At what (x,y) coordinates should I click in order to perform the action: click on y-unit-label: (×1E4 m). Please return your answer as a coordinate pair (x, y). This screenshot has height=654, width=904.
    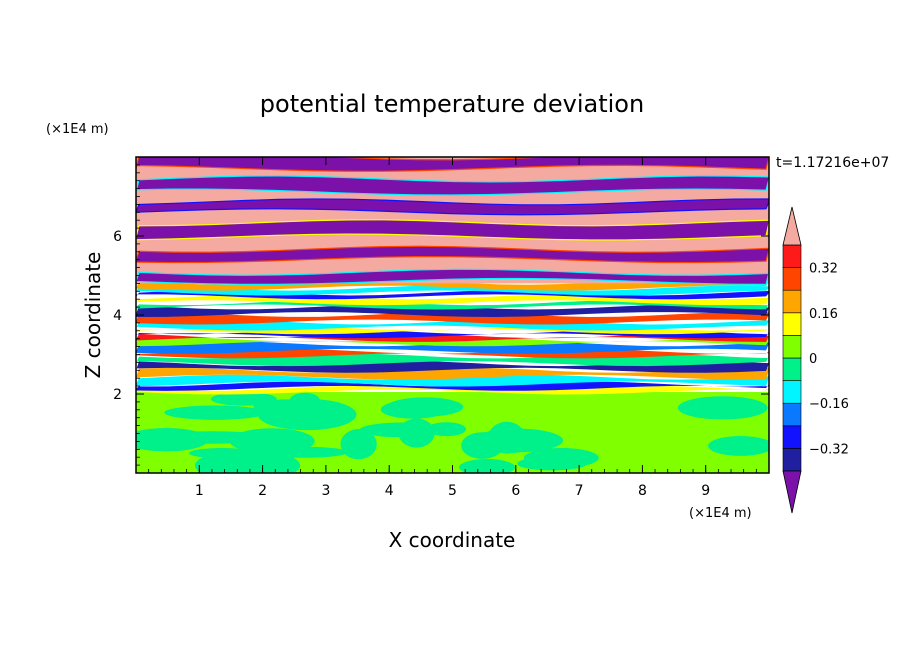
    Looking at the image, I should click on (77, 129).